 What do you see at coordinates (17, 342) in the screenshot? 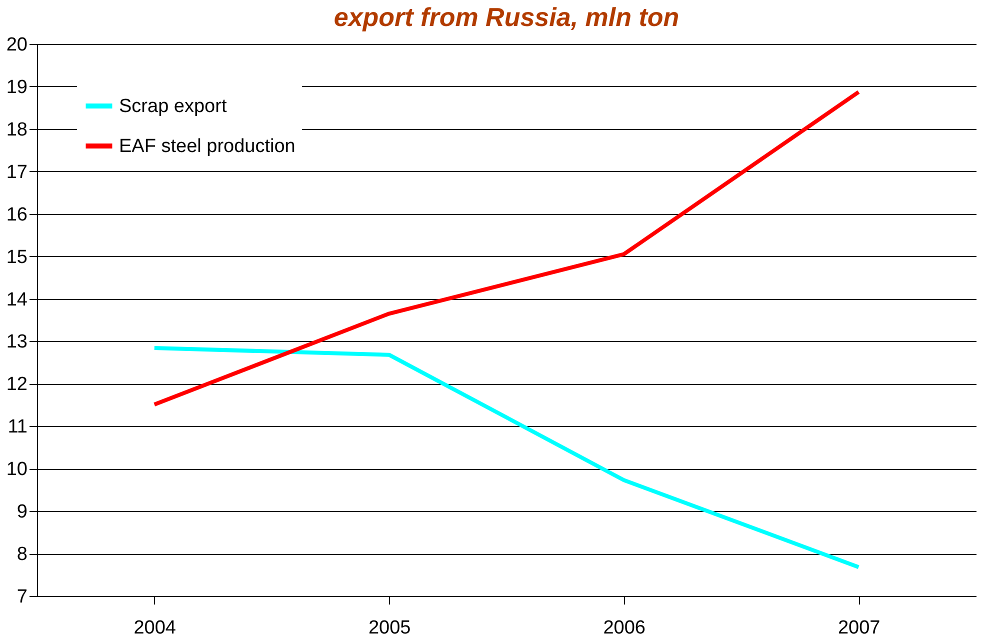
I see `y-tick-label: 13` at bounding box center [17, 342].